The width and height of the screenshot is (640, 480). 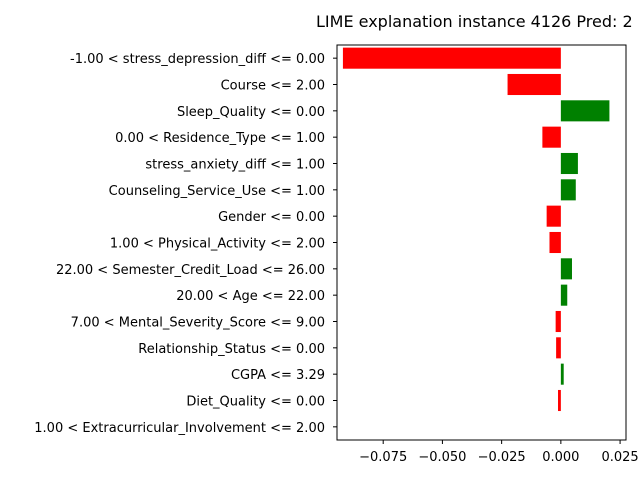 I want to click on y-tick-label: -1.00 < stress_depression_diff <= 0.00, so click(x=197, y=59).